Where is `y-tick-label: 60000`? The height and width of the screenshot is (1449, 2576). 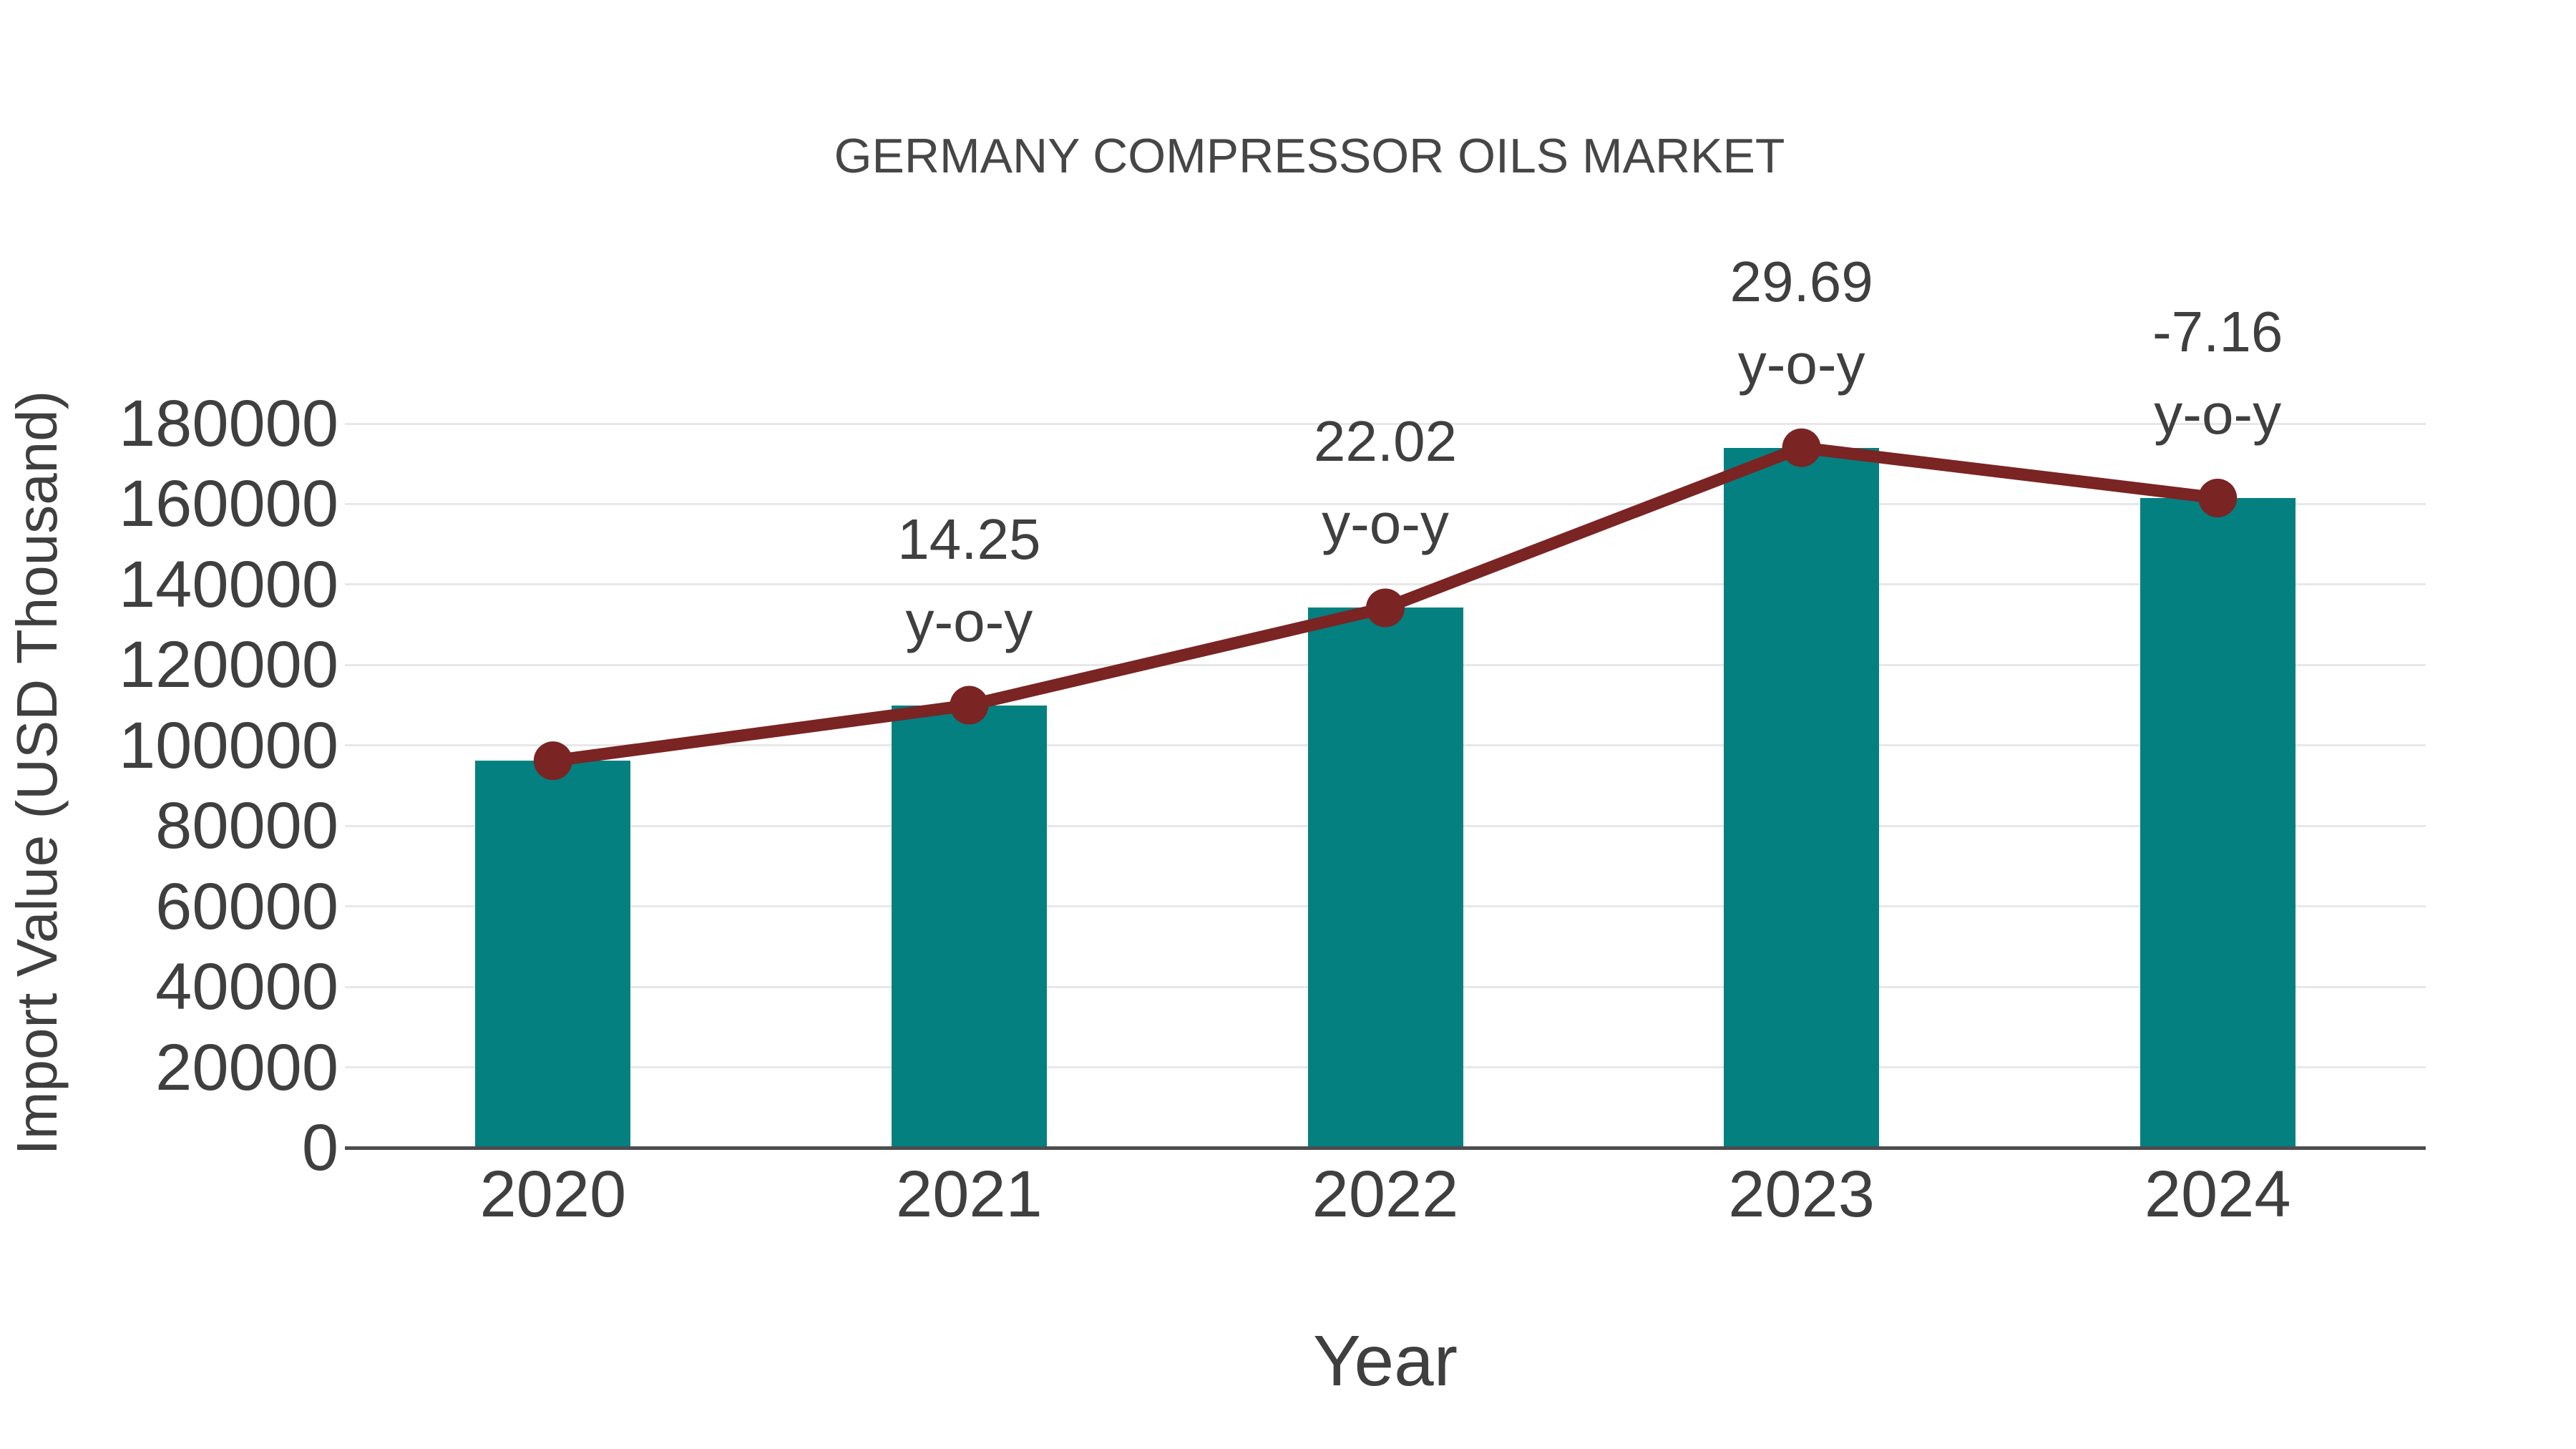
y-tick-label: 60000 is located at coordinates (246, 906).